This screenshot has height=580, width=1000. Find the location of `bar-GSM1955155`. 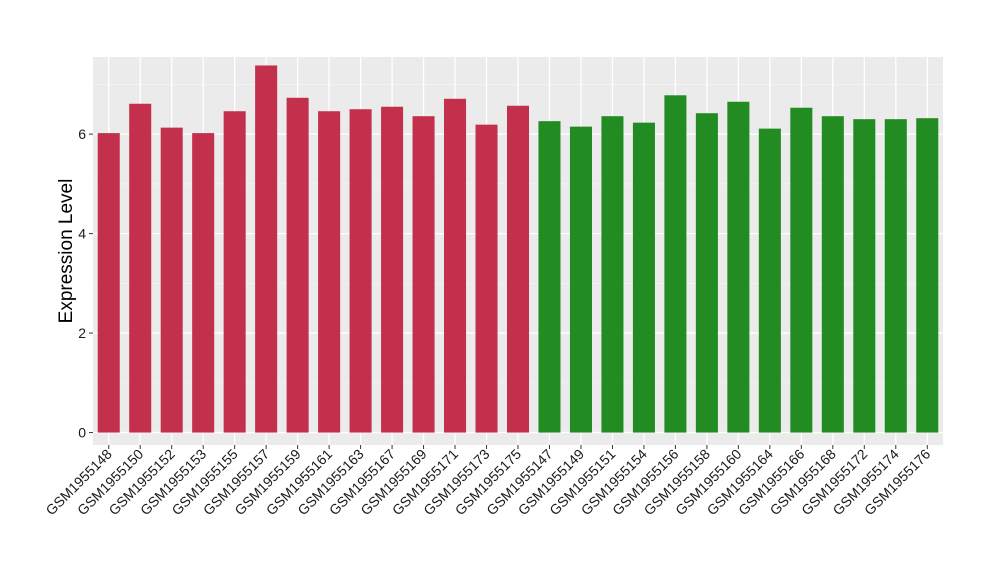

bar-GSM1955155 is located at coordinates (234, 272).